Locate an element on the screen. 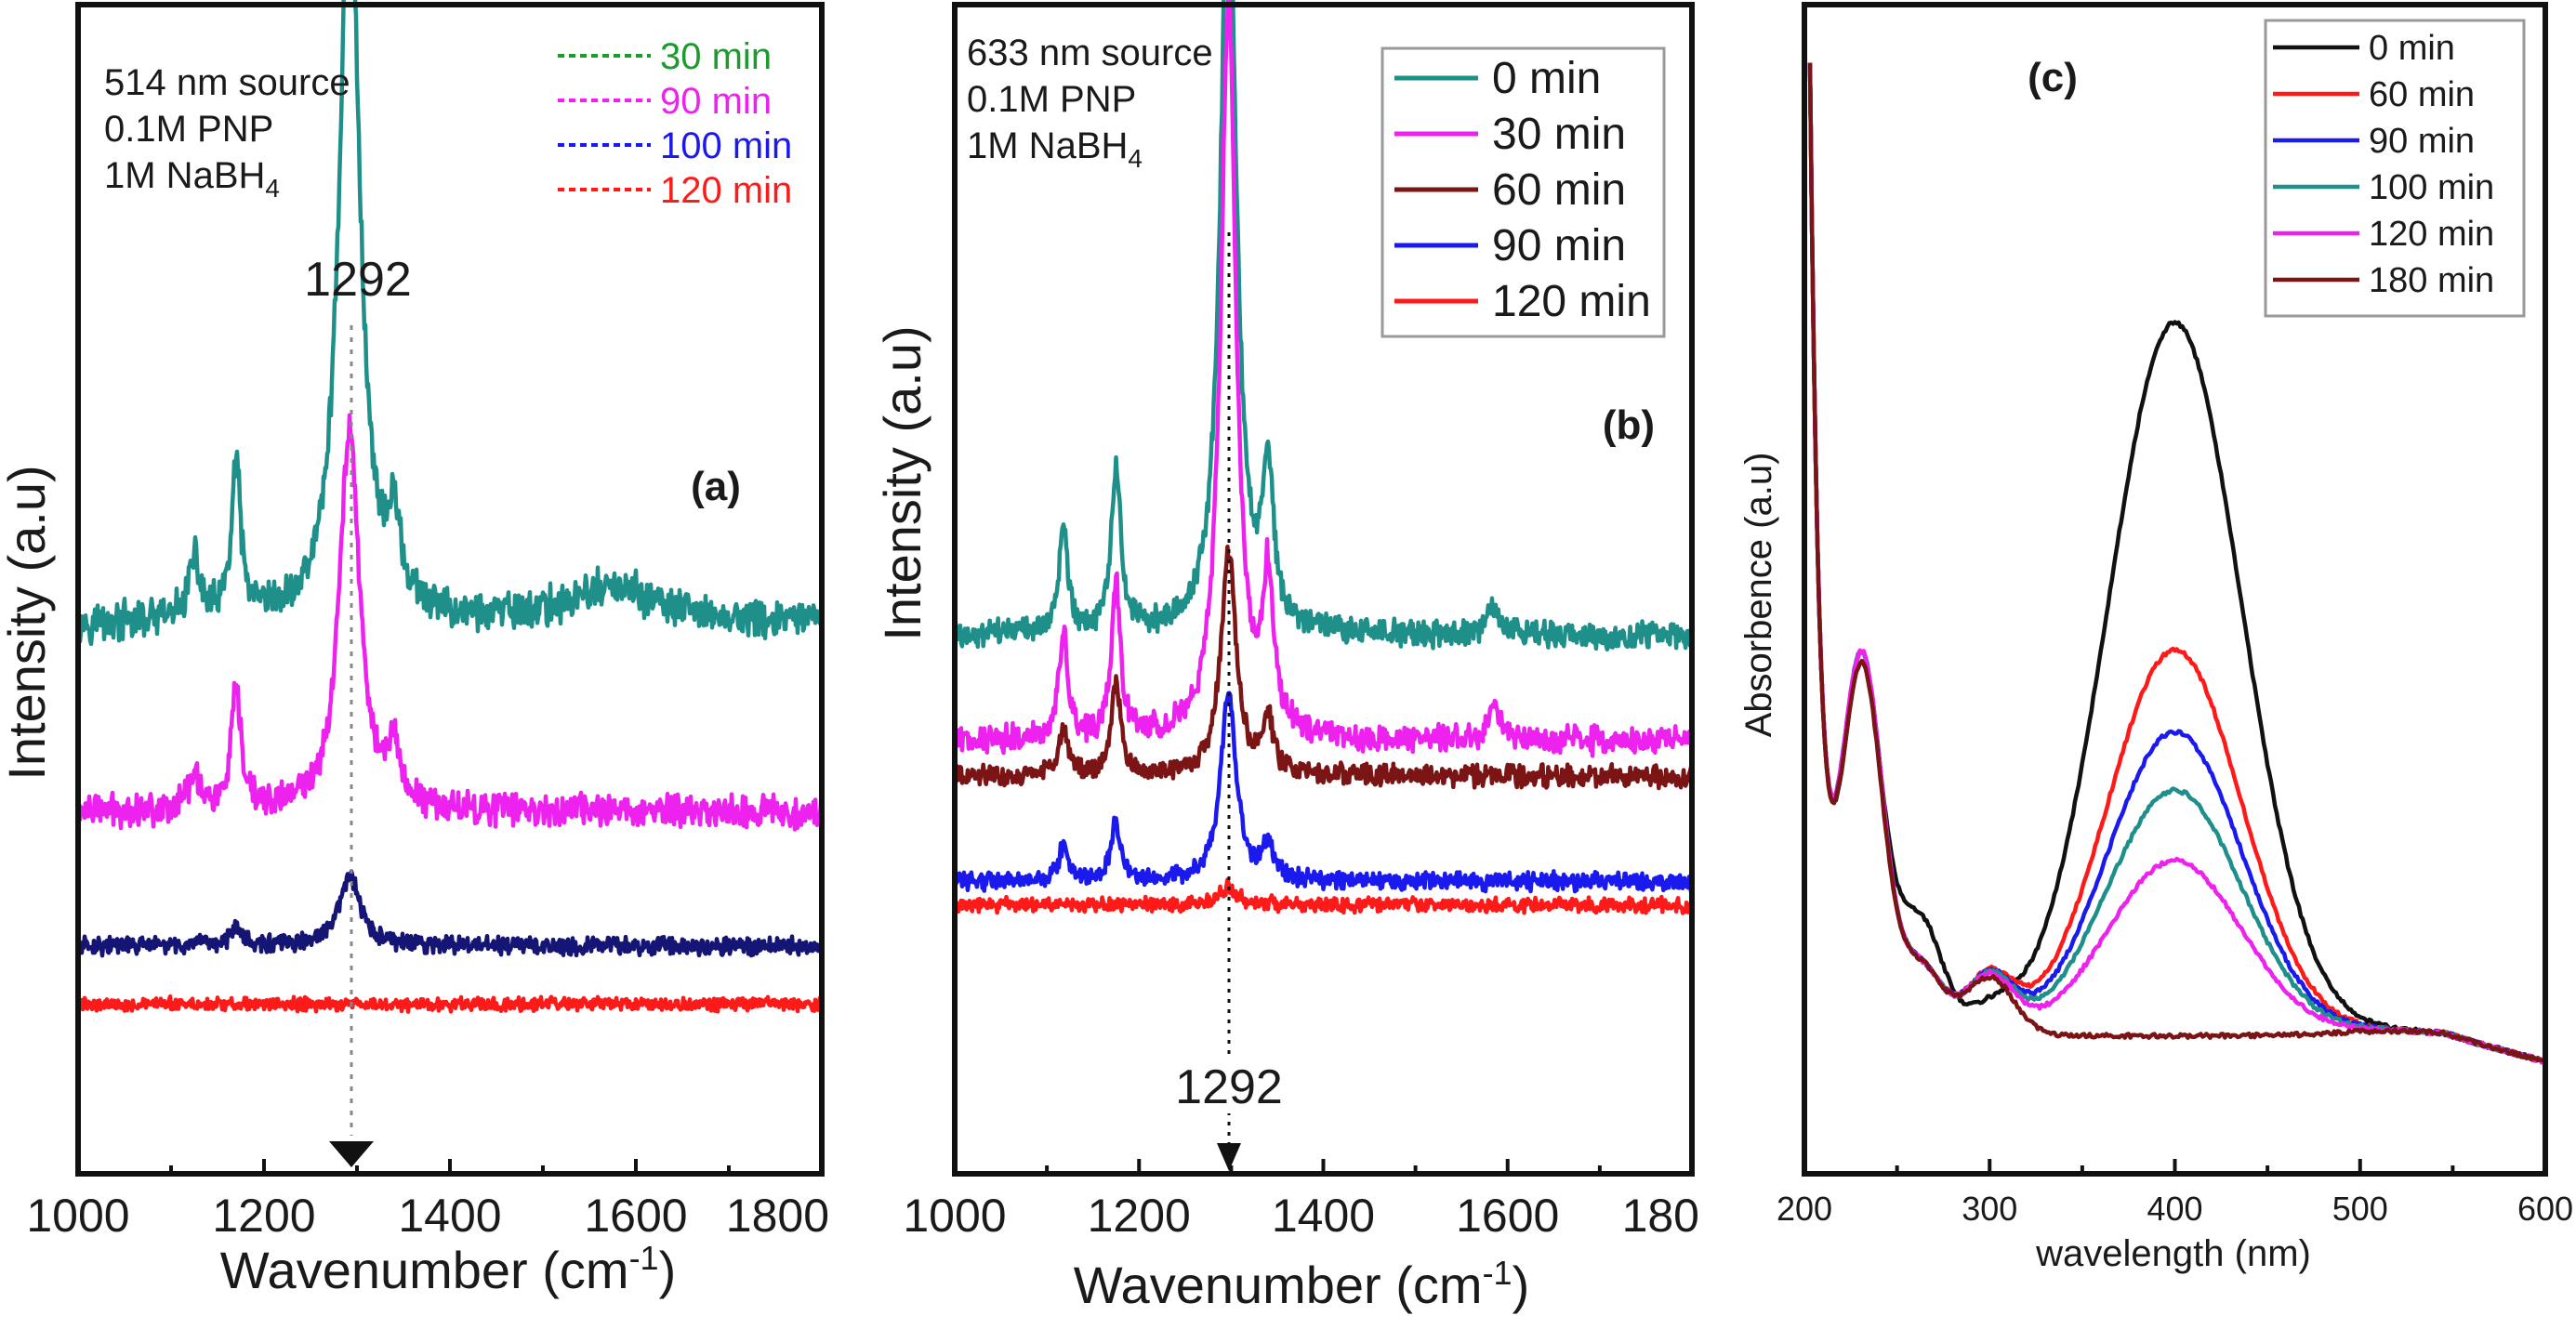 Image resolution: width=2576 pixels, height=1329 pixels. panel-b-x-tick-label: 1600 is located at coordinates (1507, 1216).